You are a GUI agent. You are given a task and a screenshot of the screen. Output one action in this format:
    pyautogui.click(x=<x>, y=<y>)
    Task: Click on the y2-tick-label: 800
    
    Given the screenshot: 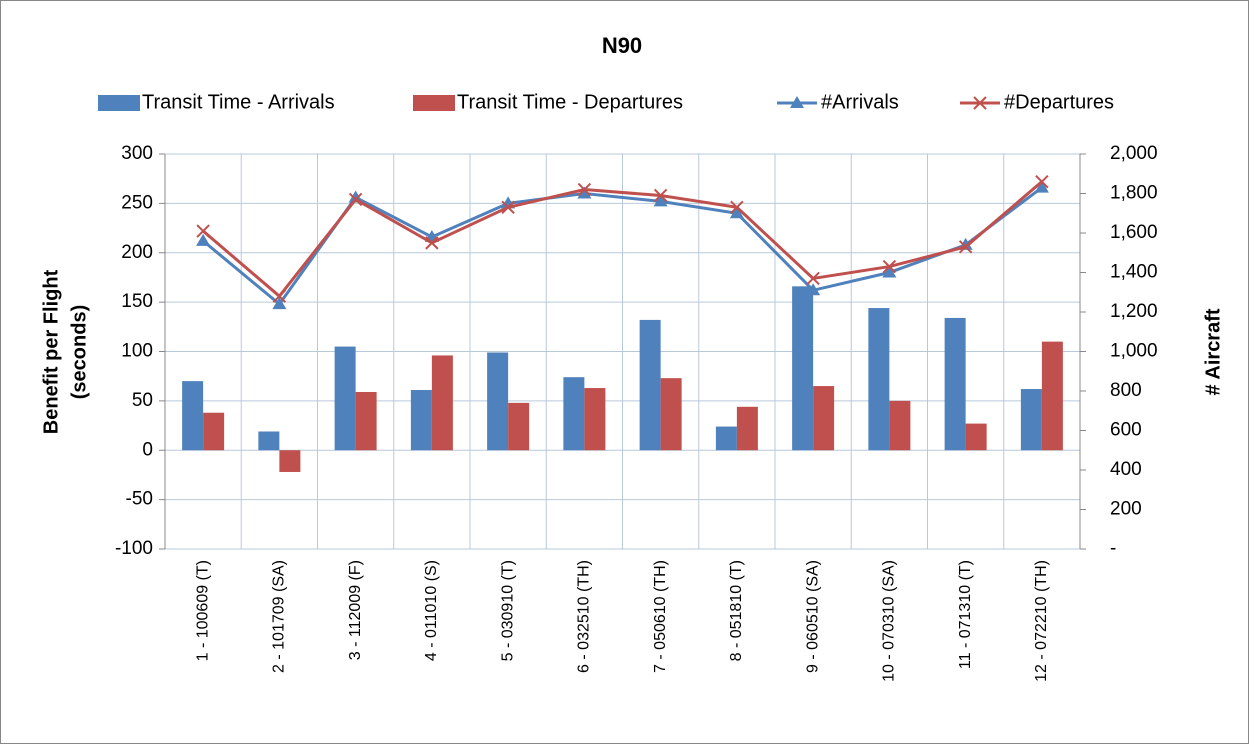 What is the action you would take?
    pyautogui.click(x=1126, y=390)
    